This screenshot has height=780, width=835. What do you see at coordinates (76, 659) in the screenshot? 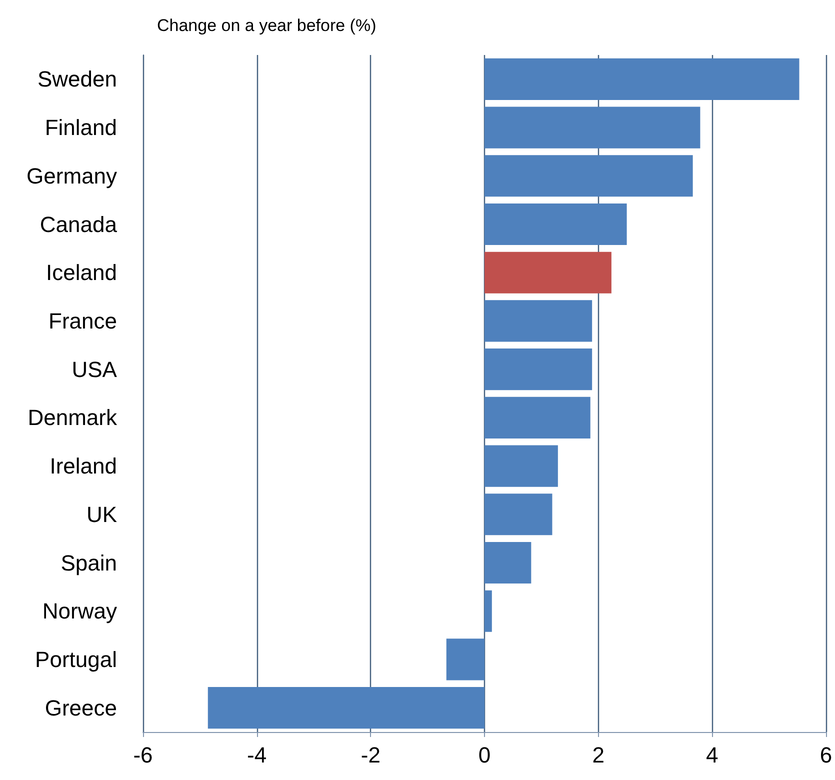
I see `y-tick-label: Portugal` at bounding box center [76, 659].